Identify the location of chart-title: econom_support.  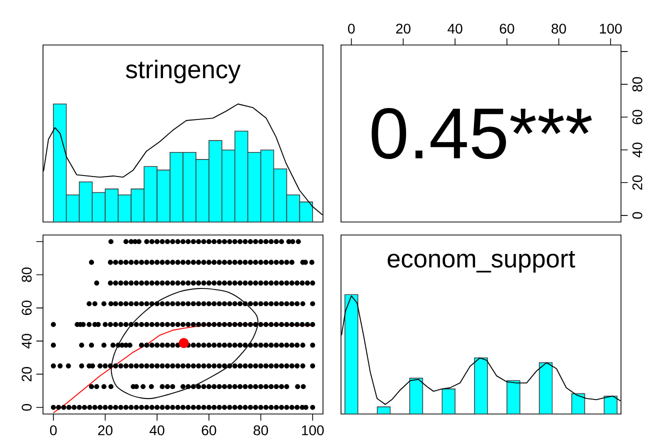
(482, 262).